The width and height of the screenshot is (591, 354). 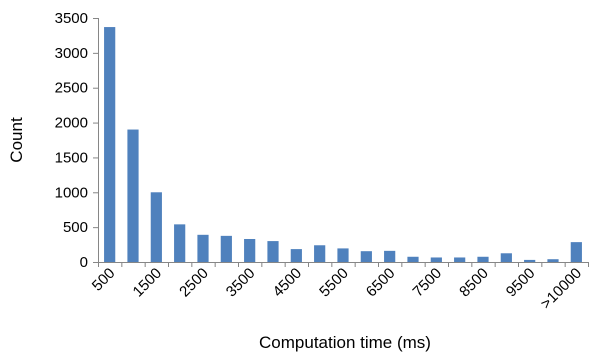 What do you see at coordinates (84, 262) in the screenshot?
I see `y-tick-label: 0` at bounding box center [84, 262].